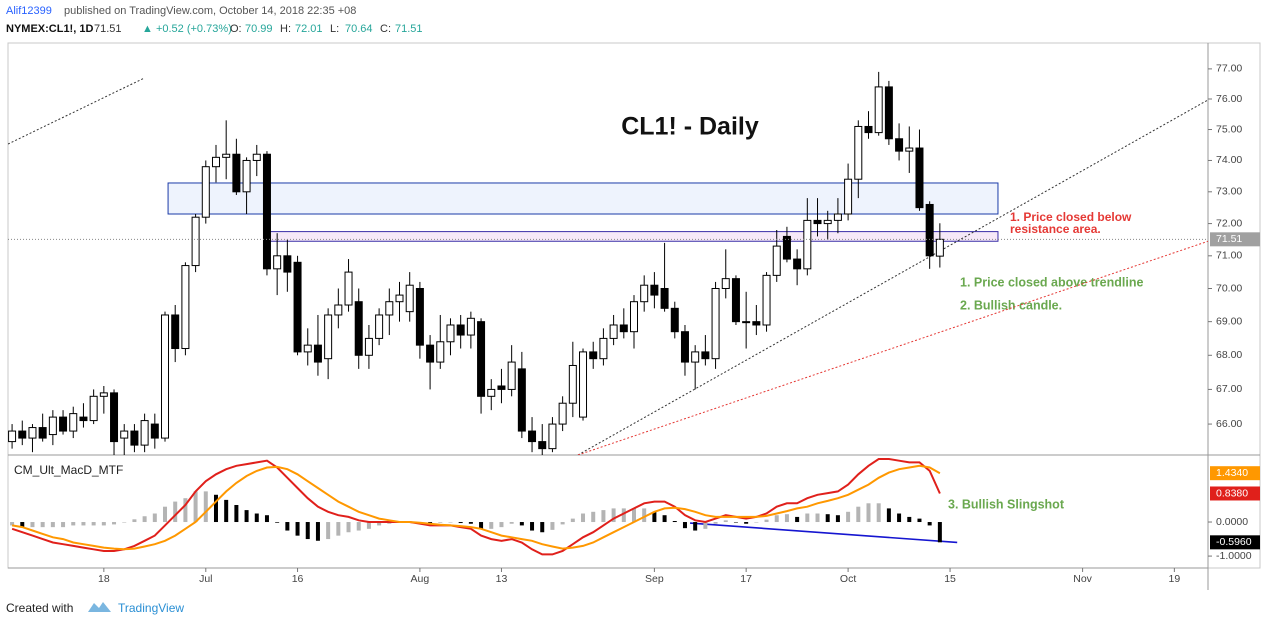 The image size is (1268, 627). I want to click on y-tick-label: 74.00, so click(1229, 160).